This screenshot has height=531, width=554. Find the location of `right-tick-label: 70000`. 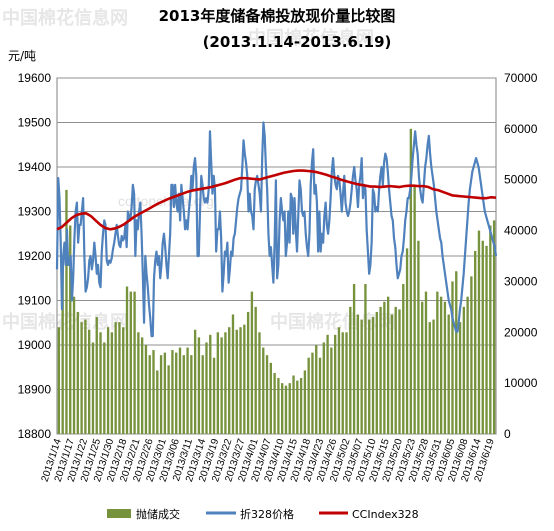

right-tick-label: 70000 is located at coordinates (521, 78).